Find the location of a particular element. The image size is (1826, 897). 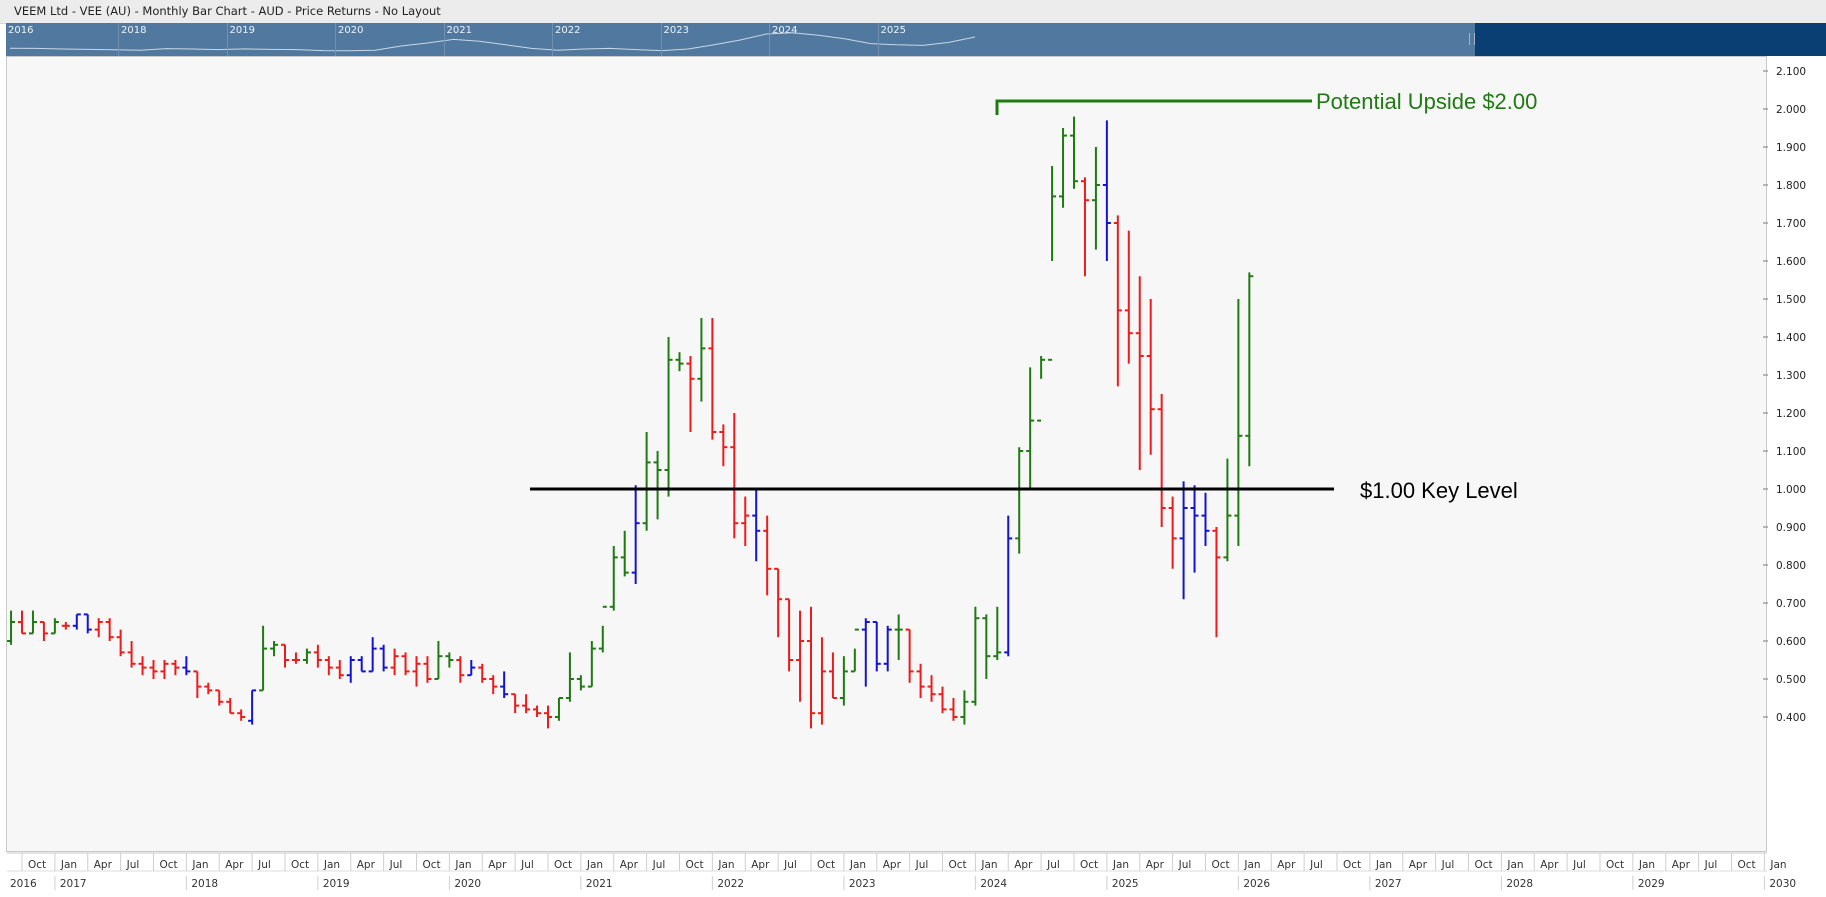

navigator-year-label: 2020 is located at coordinates (351, 30).